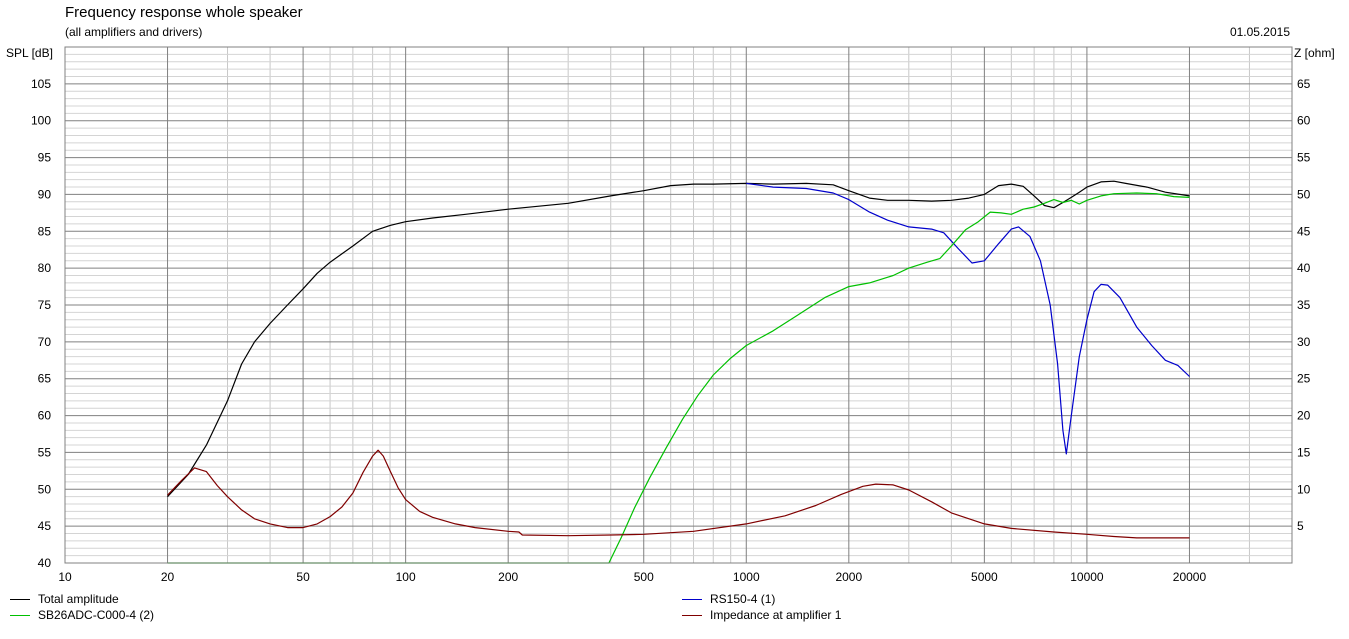 Image resolution: width=1349 pixels, height=639 pixels. I want to click on y2-tick-label: 60, so click(1304, 121).